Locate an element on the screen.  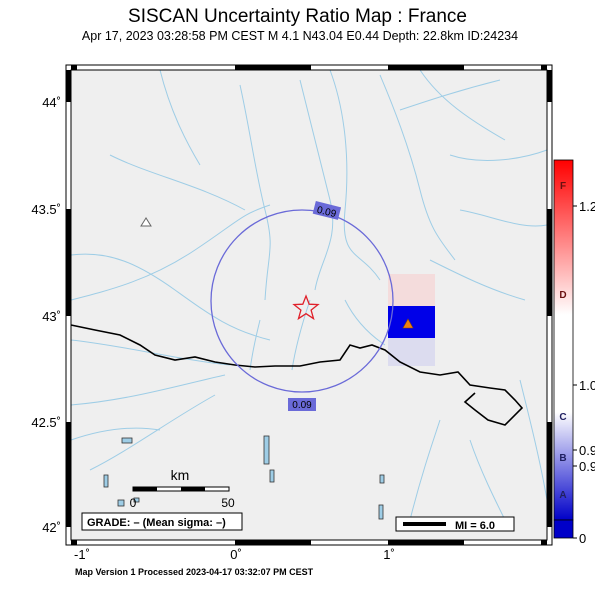
svg-text: MI = 6.0 is located at coordinates (475, 526).